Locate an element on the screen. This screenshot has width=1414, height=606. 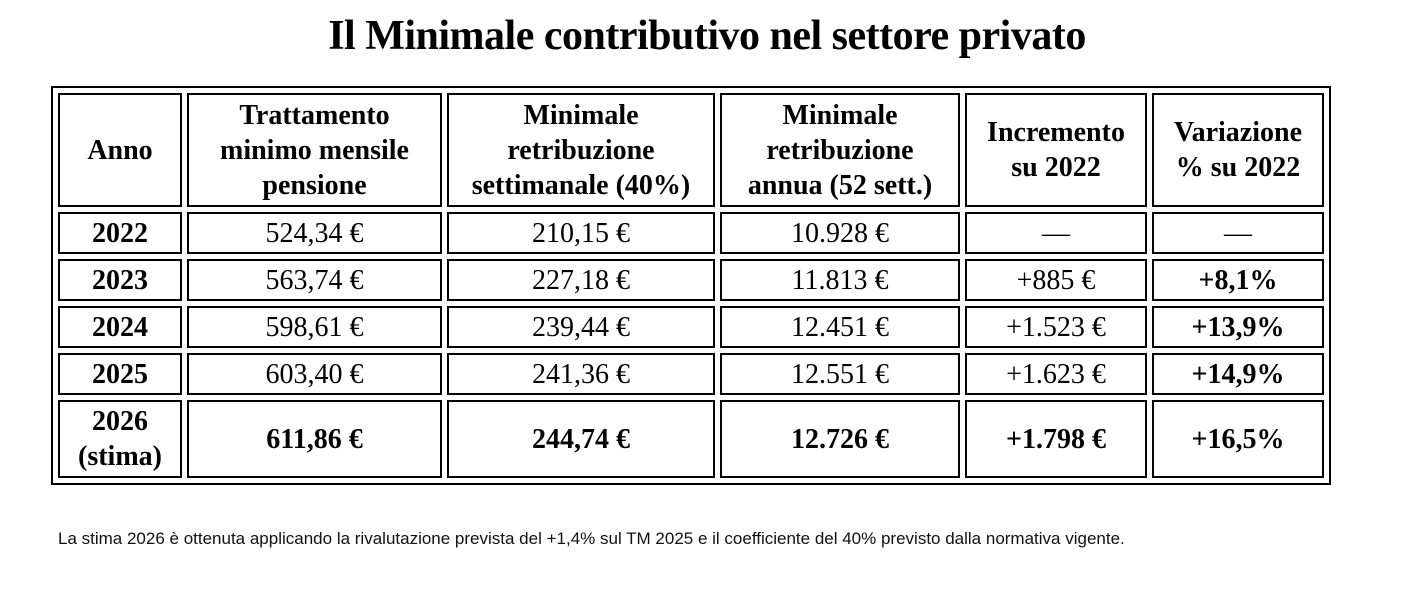
col-header-anno: Anno is located at coordinates (120, 150).